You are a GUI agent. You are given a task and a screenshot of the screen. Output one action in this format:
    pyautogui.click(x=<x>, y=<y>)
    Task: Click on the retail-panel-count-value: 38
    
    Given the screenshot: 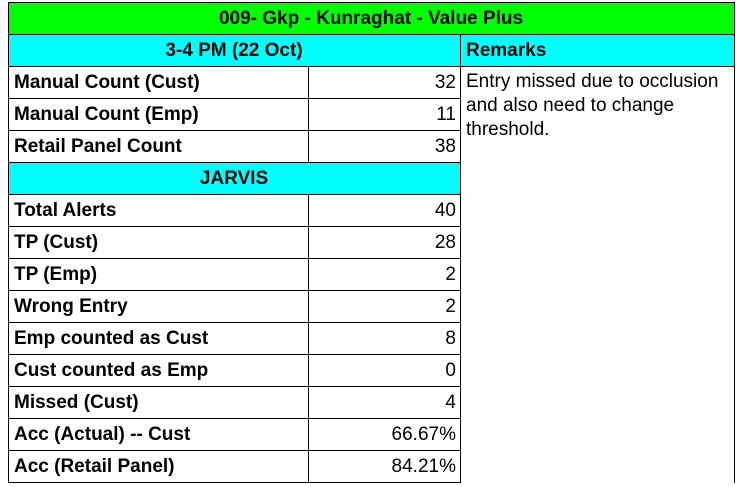 What is the action you would take?
    pyautogui.click(x=445, y=146)
    